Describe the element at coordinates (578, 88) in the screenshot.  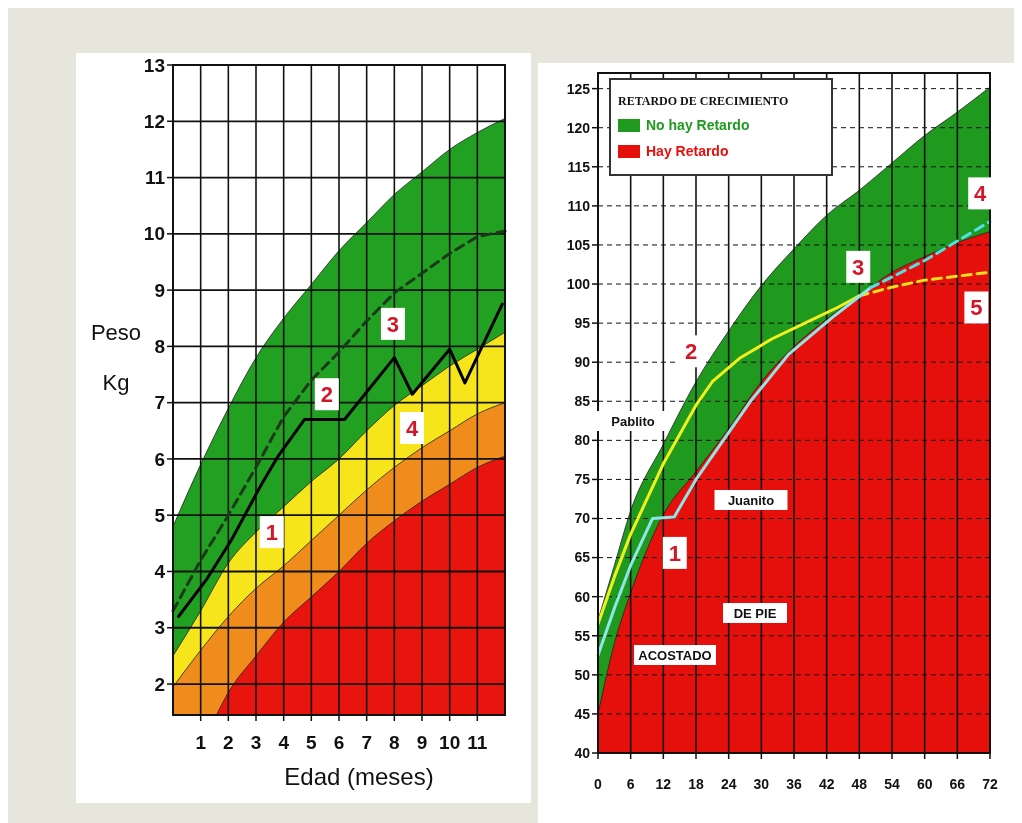
I see `y-tick-label: 125` at that location.